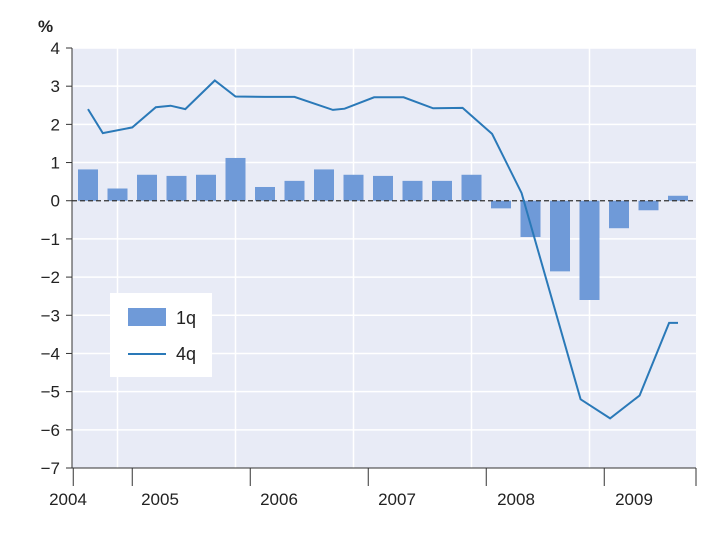 Image resolution: width=707 pixels, height=546 pixels. I want to click on bar-2009Q1, so click(619, 214).